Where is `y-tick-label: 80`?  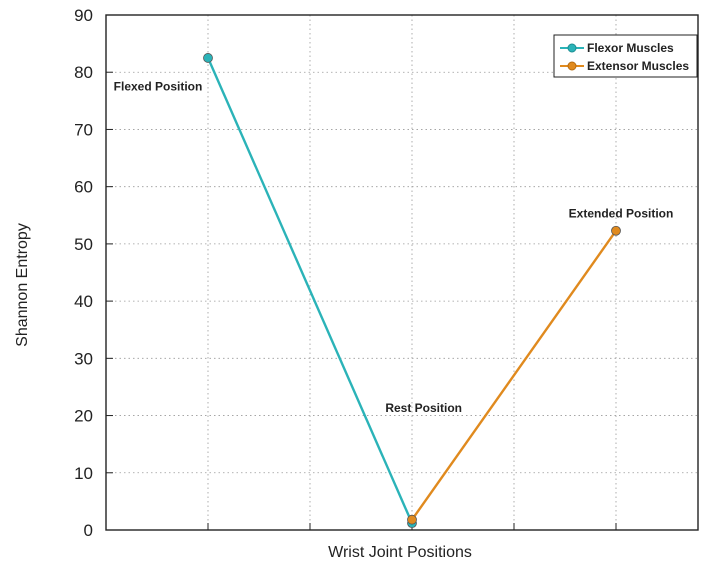 y-tick-label: 80 is located at coordinates (83, 72).